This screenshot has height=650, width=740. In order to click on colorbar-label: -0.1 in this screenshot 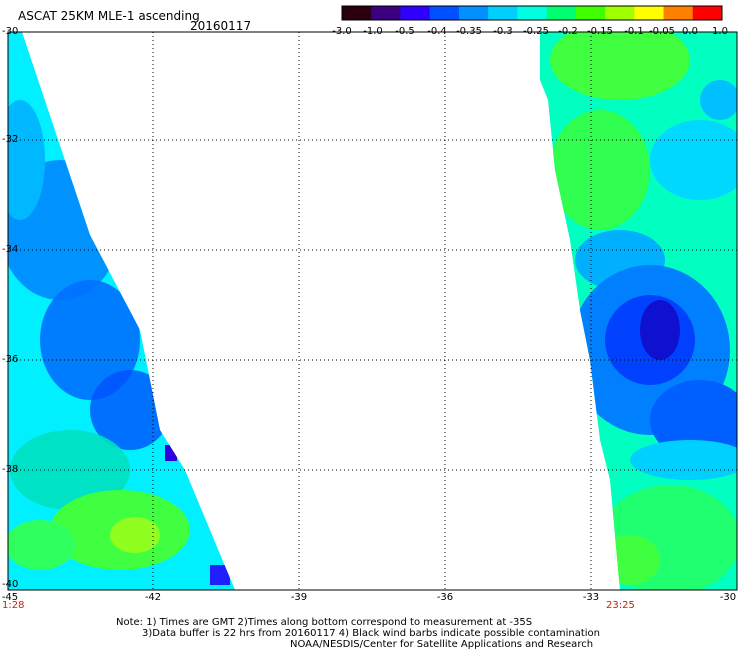, I will do `click(634, 31)`.